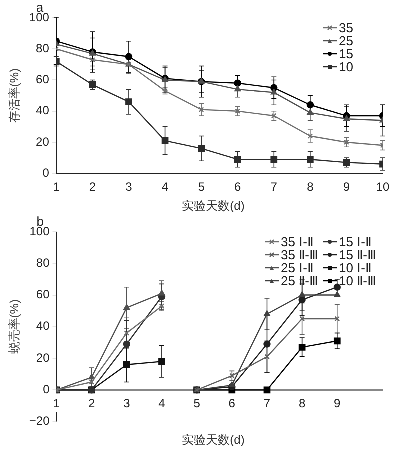  I want to click on legend-label: 35, so click(346, 28).